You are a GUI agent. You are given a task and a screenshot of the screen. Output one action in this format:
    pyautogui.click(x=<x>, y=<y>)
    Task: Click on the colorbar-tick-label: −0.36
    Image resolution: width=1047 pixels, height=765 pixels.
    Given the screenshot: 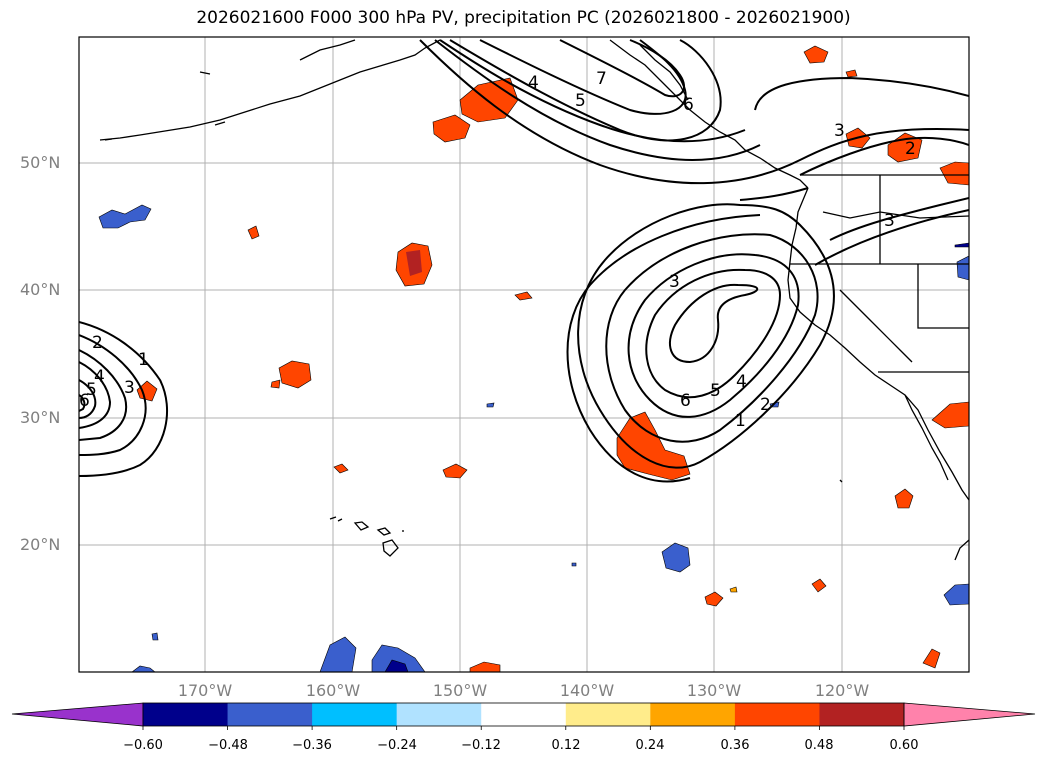 What is the action you would take?
    pyautogui.click(x=312, y=745)
    